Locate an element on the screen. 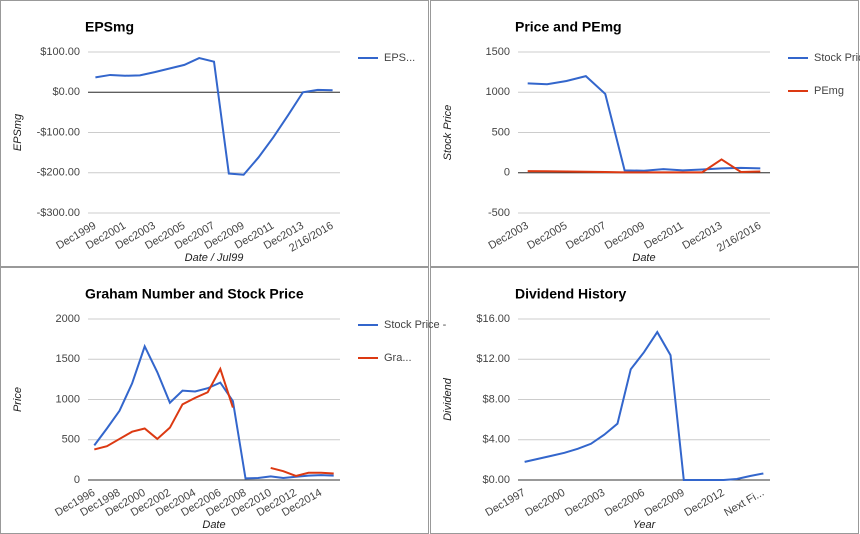  y-axis-title: Stock Price is located at coordinates (448, 133).